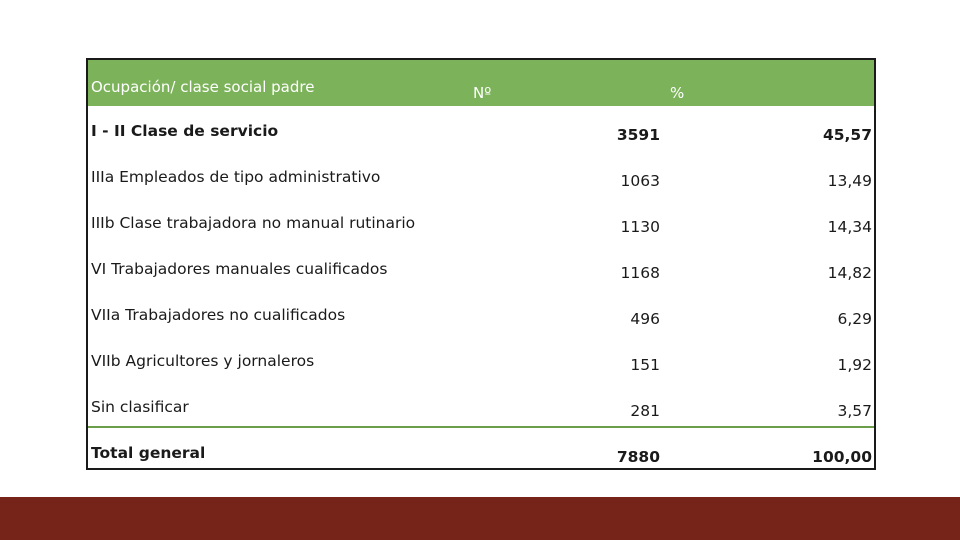 Image resolution: width=960 pixels, height=540 pixels. What do you see at coordinates (849, 181) in the screenshot?
I see `row-percent: 13,49` at bounding box center [849, 181].